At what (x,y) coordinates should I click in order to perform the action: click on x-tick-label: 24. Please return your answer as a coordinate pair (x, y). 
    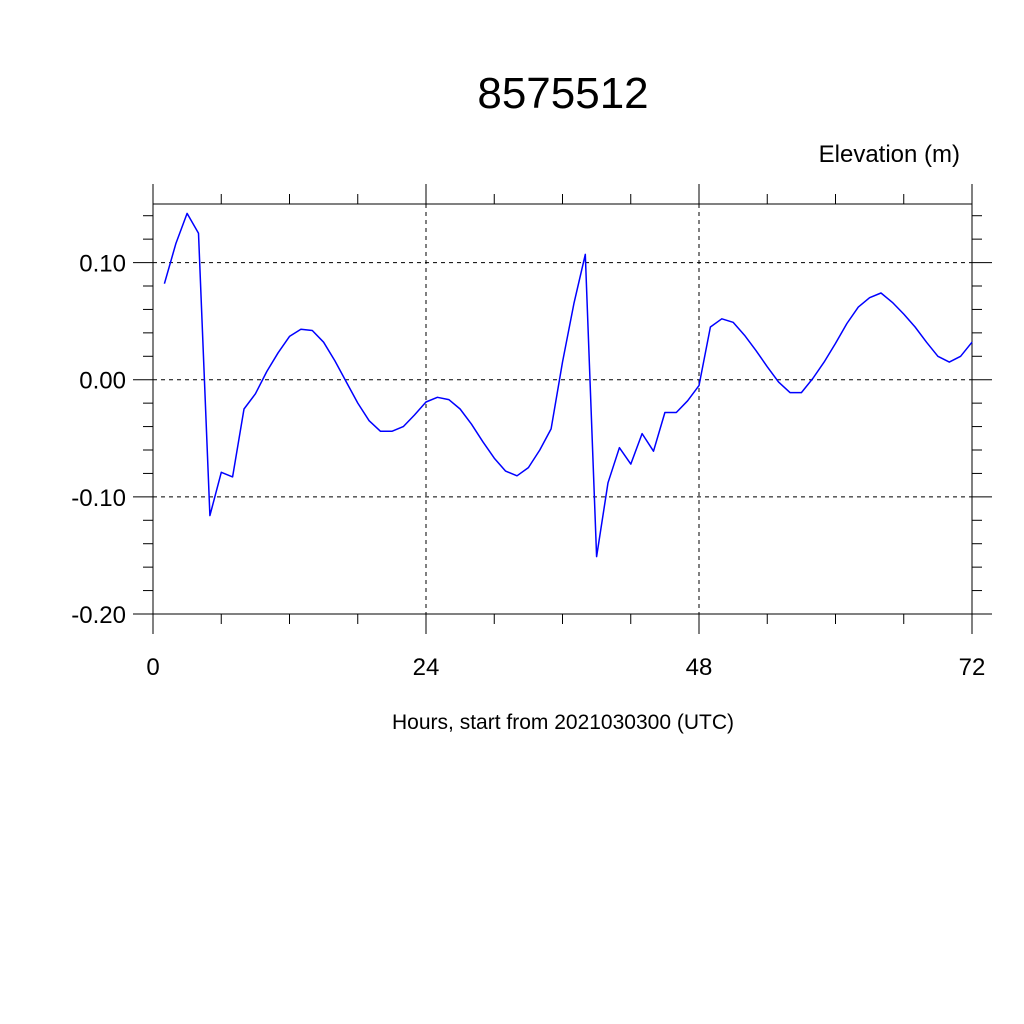
    Looking at the image, I should click on (426, 667).